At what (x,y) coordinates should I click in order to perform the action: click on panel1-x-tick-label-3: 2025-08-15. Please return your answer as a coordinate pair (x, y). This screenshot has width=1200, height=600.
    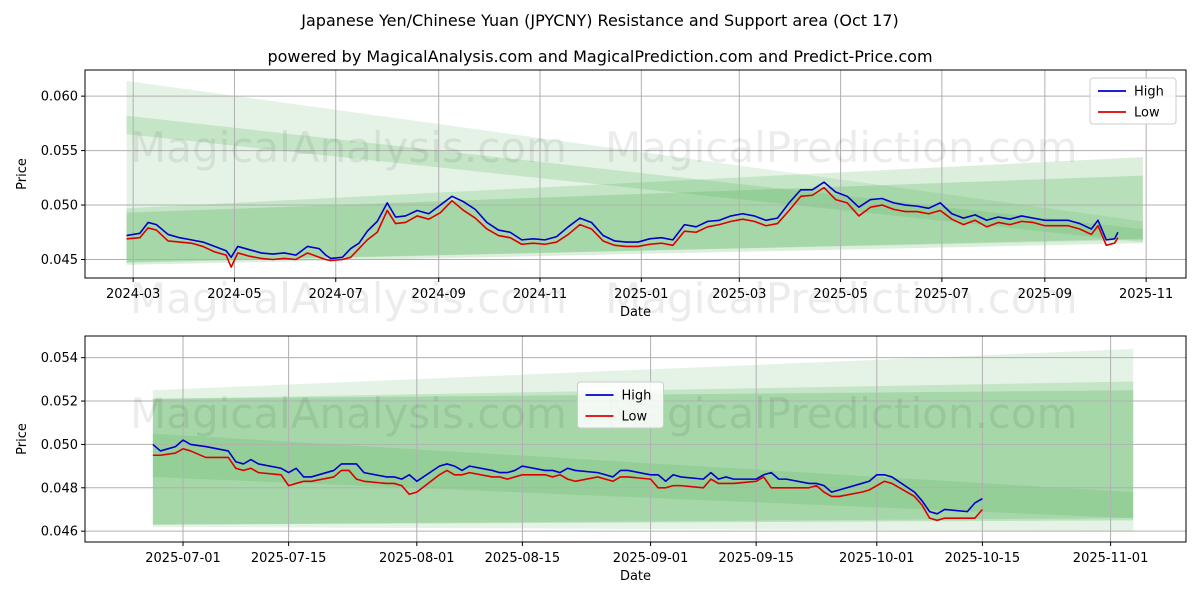
    Looking at the image, I should click on (523, 558).